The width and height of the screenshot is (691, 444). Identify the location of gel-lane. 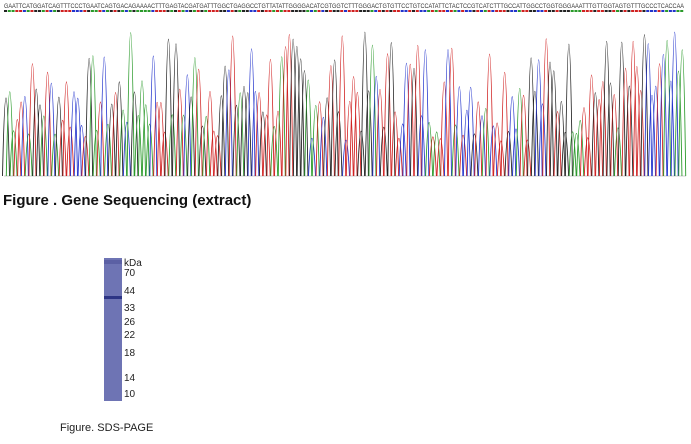
(113, 329).